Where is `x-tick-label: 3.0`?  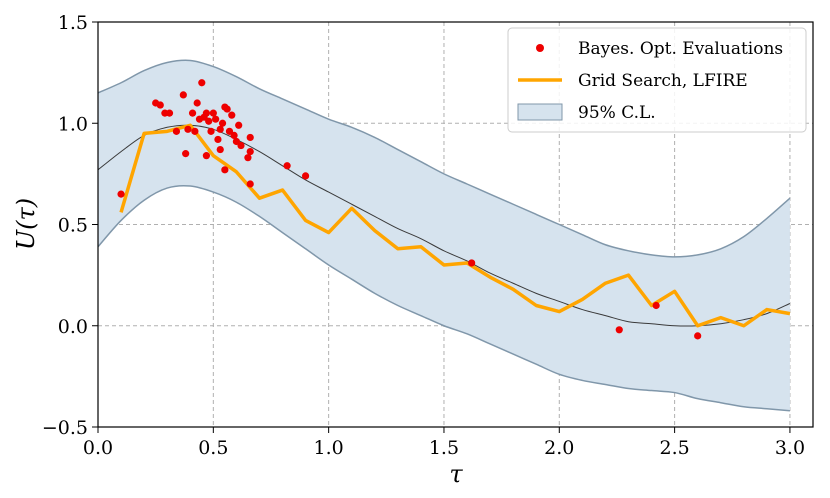
x-tick-label: 3.0 is located at coordinates (790, 448).